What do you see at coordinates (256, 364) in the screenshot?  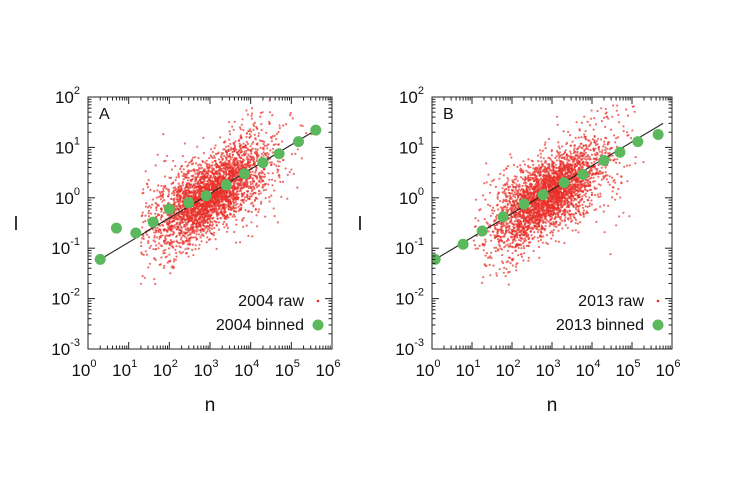 I see `x-tick-exponent: 4` at bounding box center [256, 364].